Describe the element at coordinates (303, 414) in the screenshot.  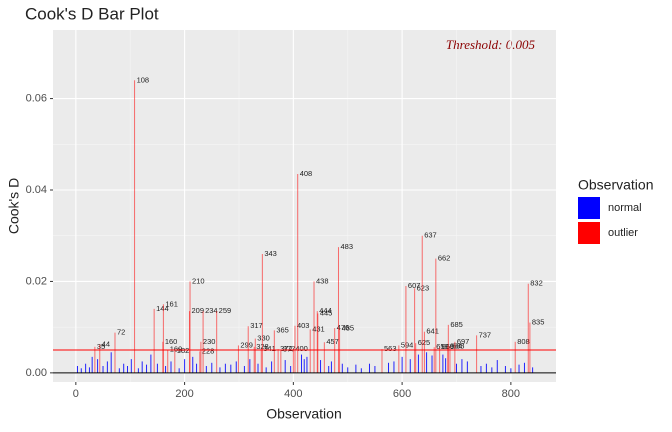
I see `x-axis-title: Observation` at that location.